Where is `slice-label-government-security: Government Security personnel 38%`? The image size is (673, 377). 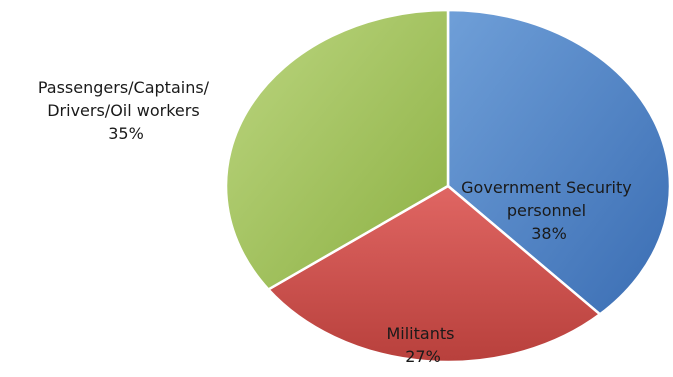
slice-label-government-security: Government Security personnel 38% is located at coordinates (549, 210).